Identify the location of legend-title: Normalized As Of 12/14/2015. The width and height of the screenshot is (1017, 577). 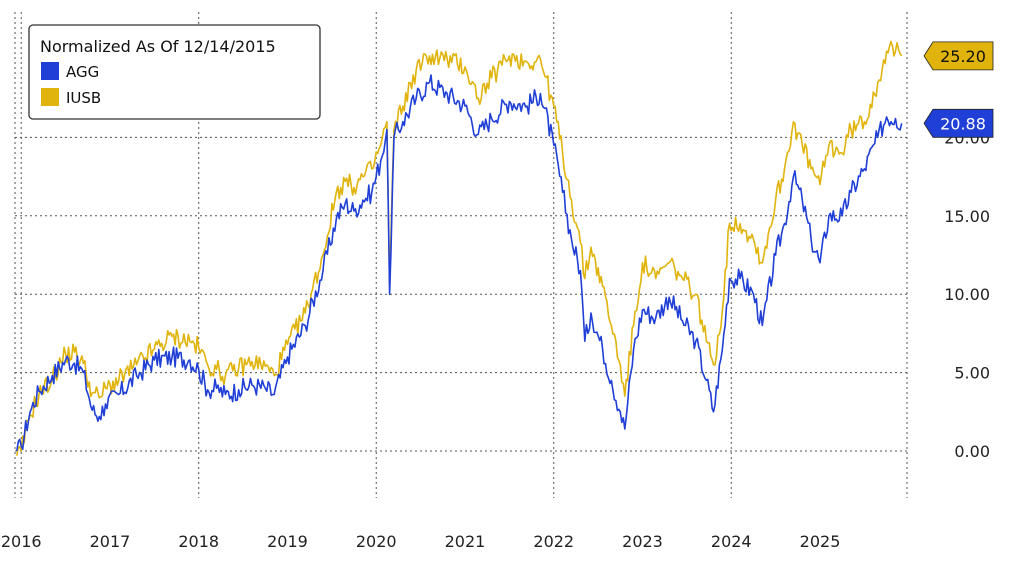
(158, 46).